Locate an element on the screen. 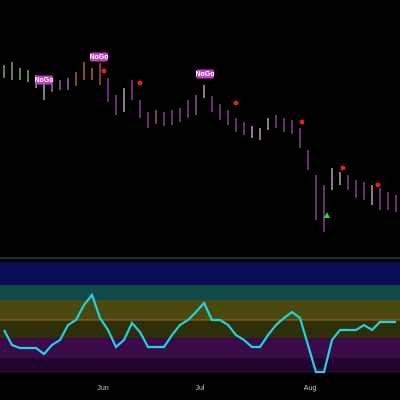  x-tick-label: Jul is located at coordinates (200, 388).